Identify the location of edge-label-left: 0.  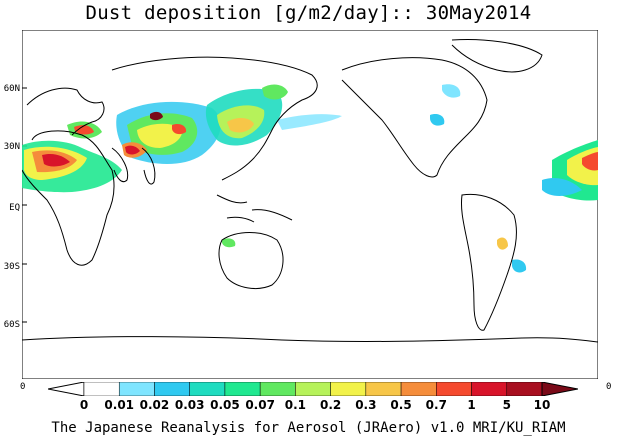
(23, 387).